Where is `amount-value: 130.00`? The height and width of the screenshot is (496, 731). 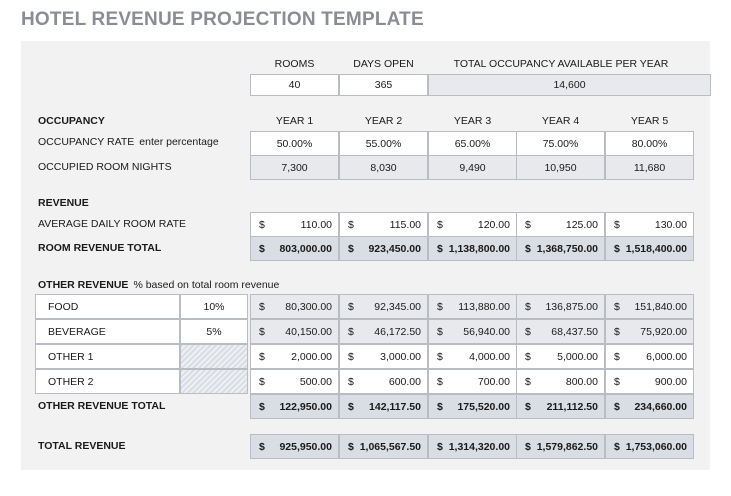
amount-value: 130.00 is located at coordinates (670, 224).